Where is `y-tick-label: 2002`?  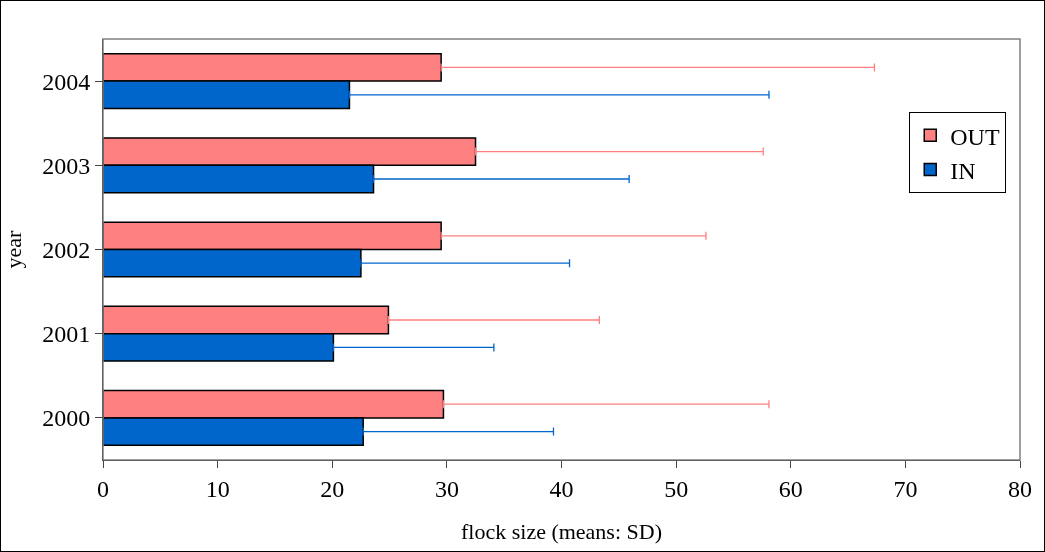
y-tick-label: 2002 is located at coordinates (66, 249).